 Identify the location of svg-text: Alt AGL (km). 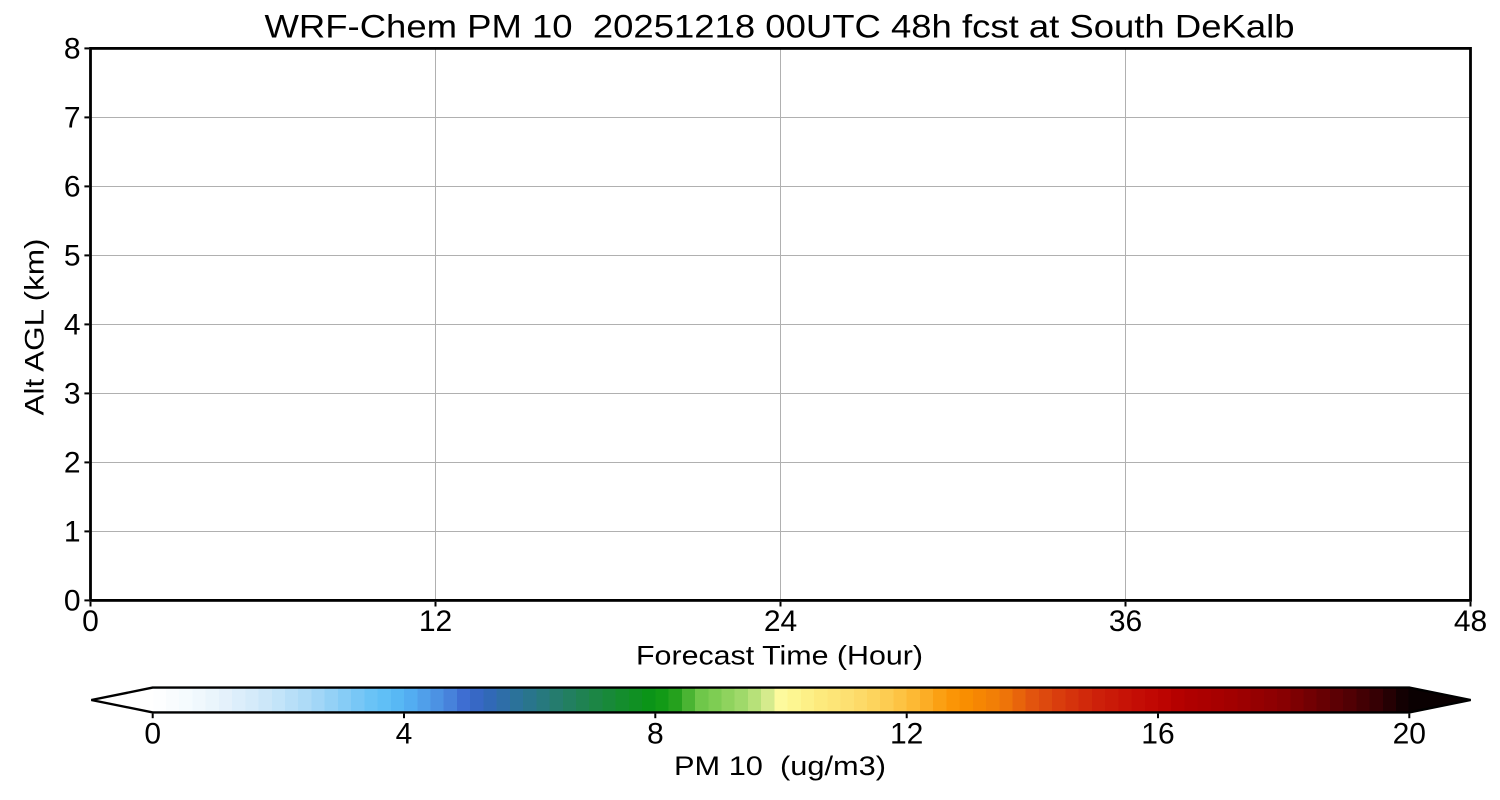
(34, 327).